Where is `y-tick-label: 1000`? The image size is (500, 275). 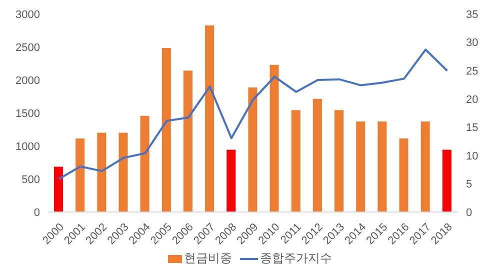 y-tick-label: 1000 is located at coordinates (28, 146).